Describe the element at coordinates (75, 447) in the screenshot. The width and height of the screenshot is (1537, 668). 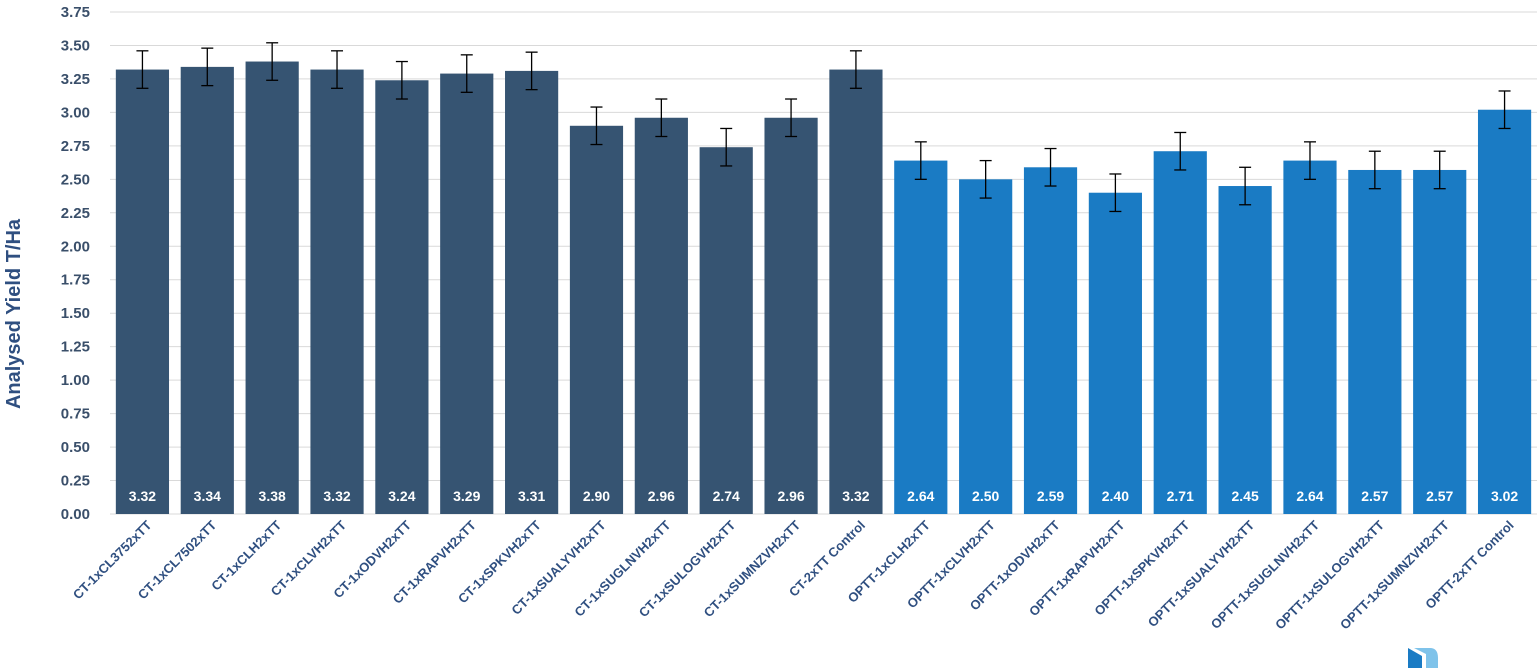
I see `y-tick-label: 0.50` at that location.